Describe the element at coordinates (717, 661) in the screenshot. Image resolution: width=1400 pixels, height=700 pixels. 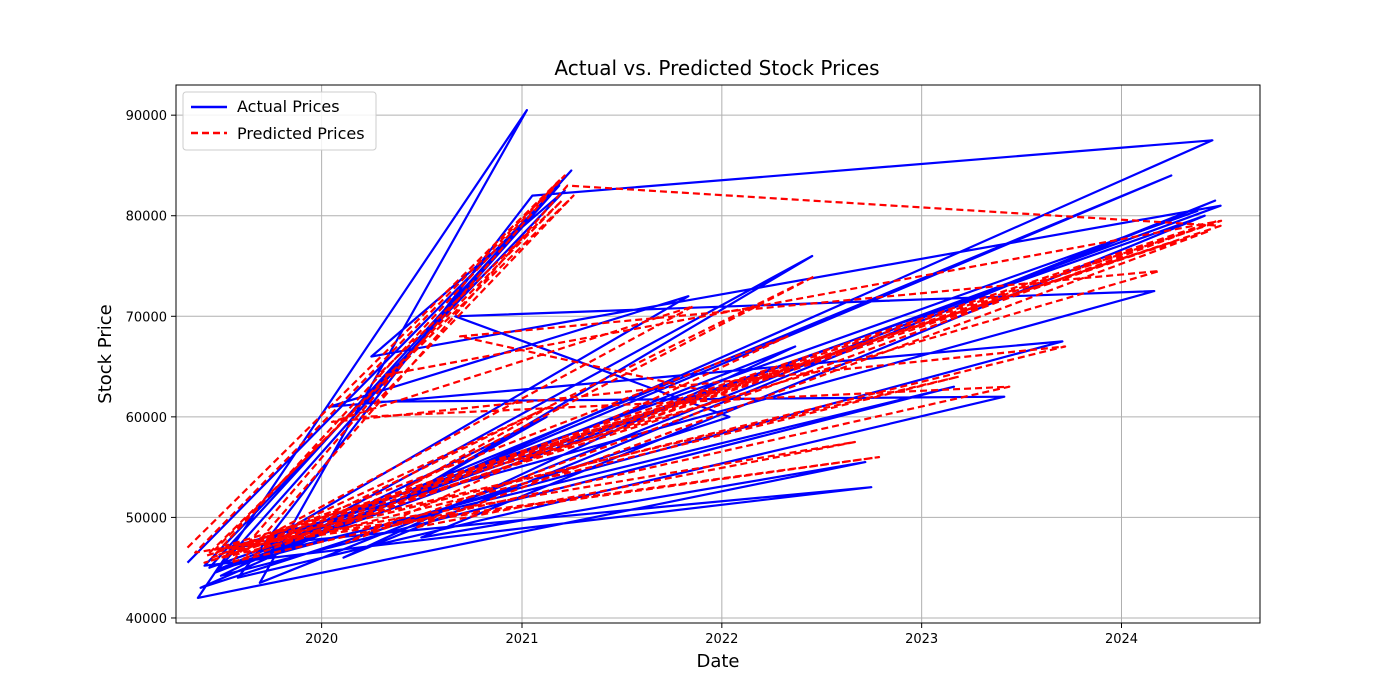
I see `x-axis-label: Date` at that location.